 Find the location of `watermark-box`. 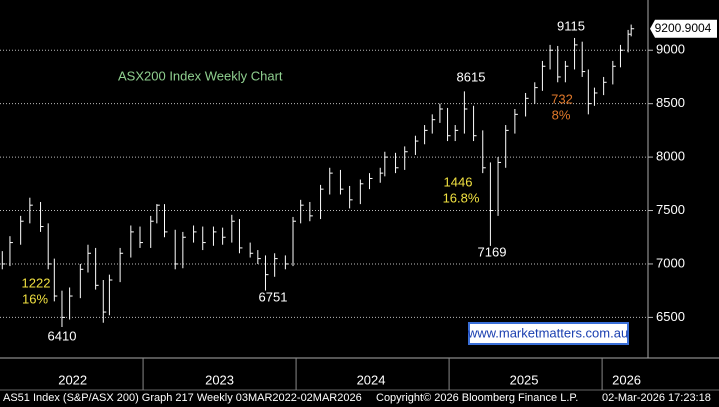

watermark-box is located at coordinates (548, 333).